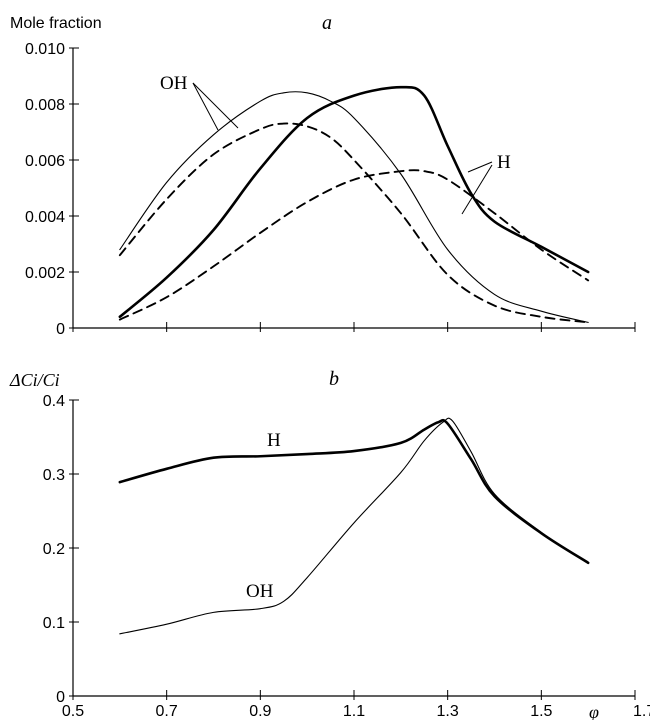 The height and width of the screenshot is (720, 650). What do you see at coordinates (54, 475) in the screenshot?
I see `y-tick-label: 0.3` at bounding box center [54, 475].